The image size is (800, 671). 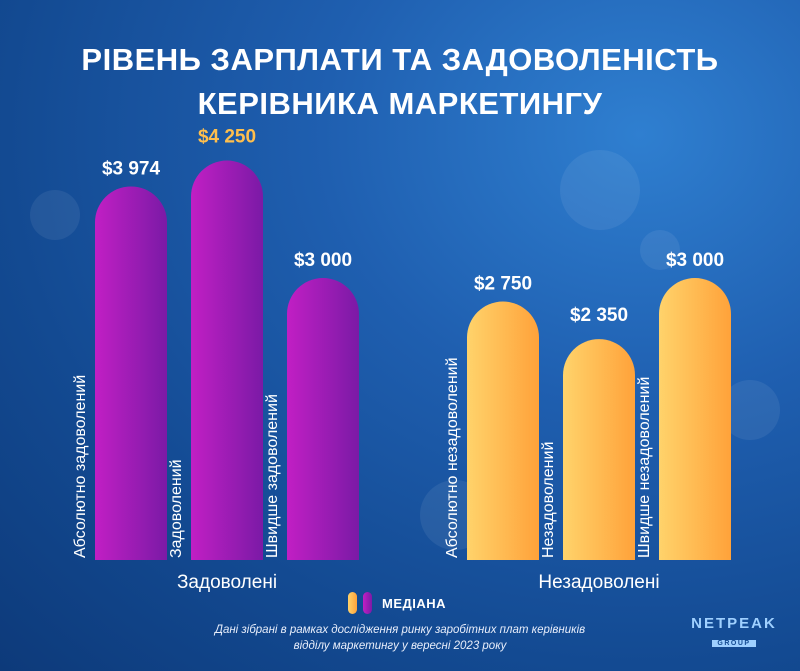 What do you see at coordinates (548, 500) in the screenshot?
I see `category-label: Незадоволений` at bounding box center [548, 500].